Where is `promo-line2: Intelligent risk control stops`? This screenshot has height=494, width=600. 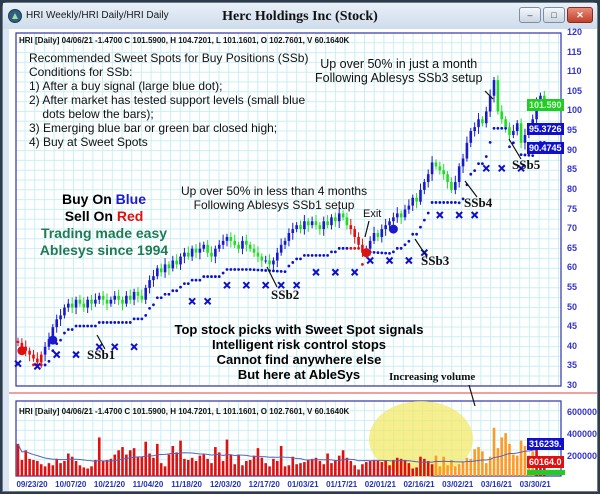
promo-line2: Intelligent risk control stops is located at coordinates (299, 344).